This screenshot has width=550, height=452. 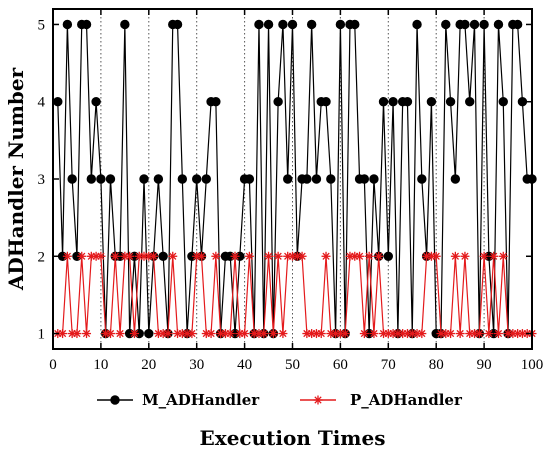 What do you see at coordinates (244, 365) in the screenshot?
I see `x-tick-label: 40` at bounding box center [244, 365].